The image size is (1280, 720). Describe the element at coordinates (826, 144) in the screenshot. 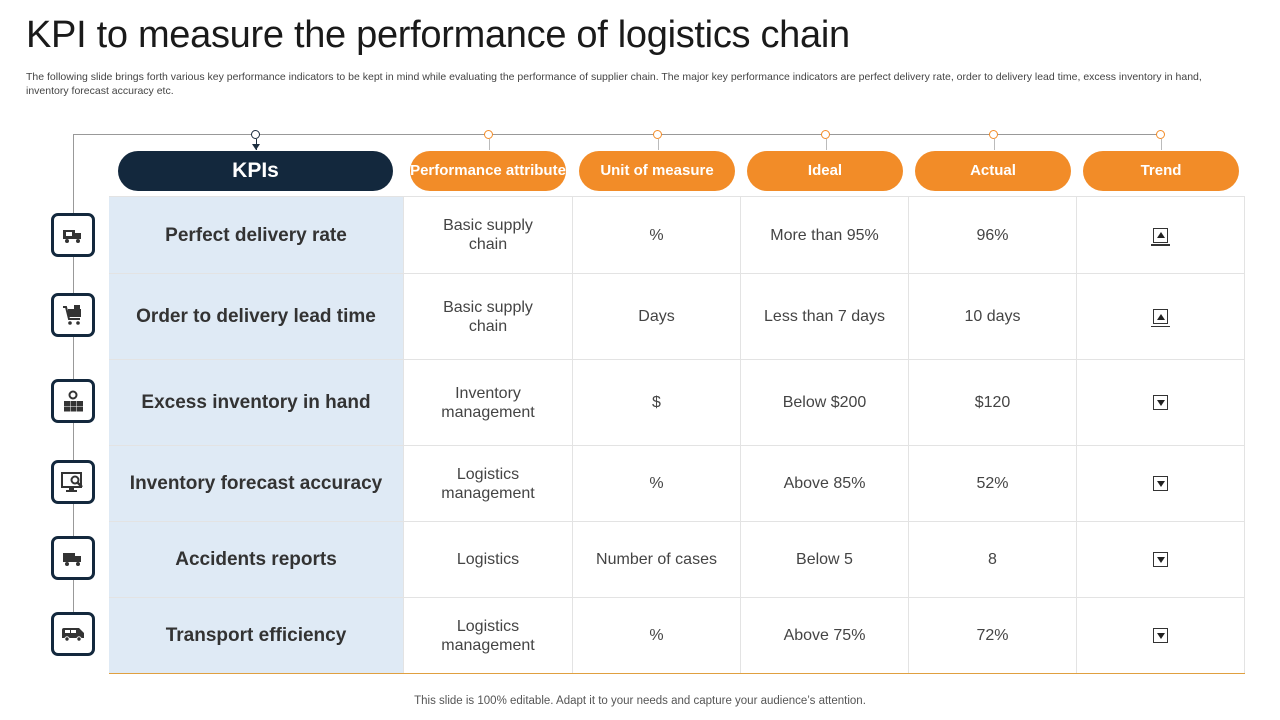

I see `connector-drop-ideal` at that location.